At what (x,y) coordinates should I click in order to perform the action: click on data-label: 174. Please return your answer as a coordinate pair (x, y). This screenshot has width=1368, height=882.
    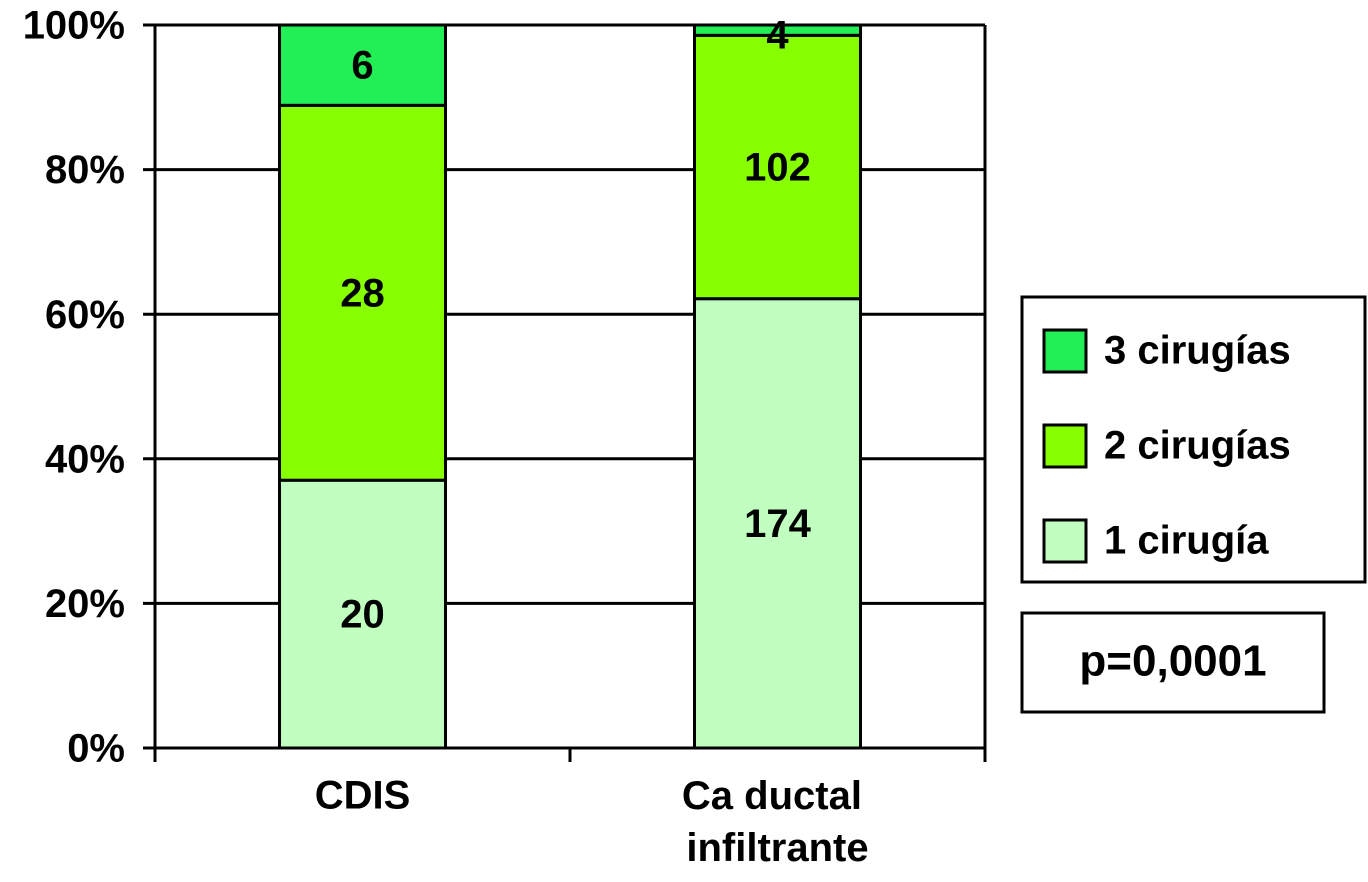
    Looking at the image, I should click on (777, 524).